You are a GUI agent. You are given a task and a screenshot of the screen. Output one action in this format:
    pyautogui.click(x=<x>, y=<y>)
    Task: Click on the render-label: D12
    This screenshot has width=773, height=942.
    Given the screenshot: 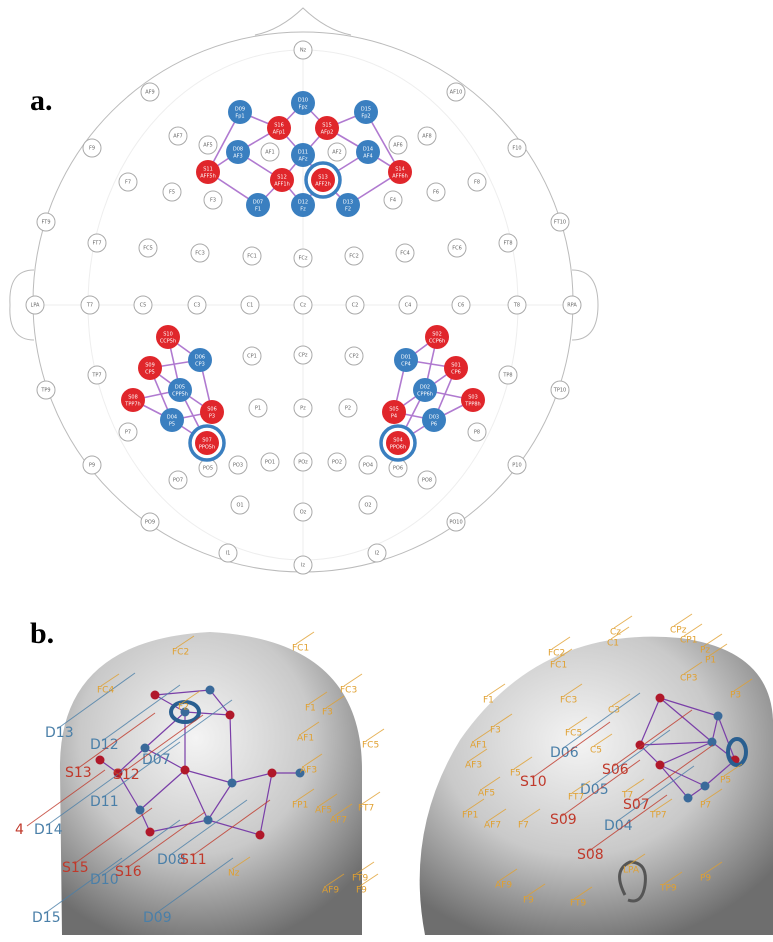 What is the action you would take?
    pyautogui.click(x=104, y=745)
    